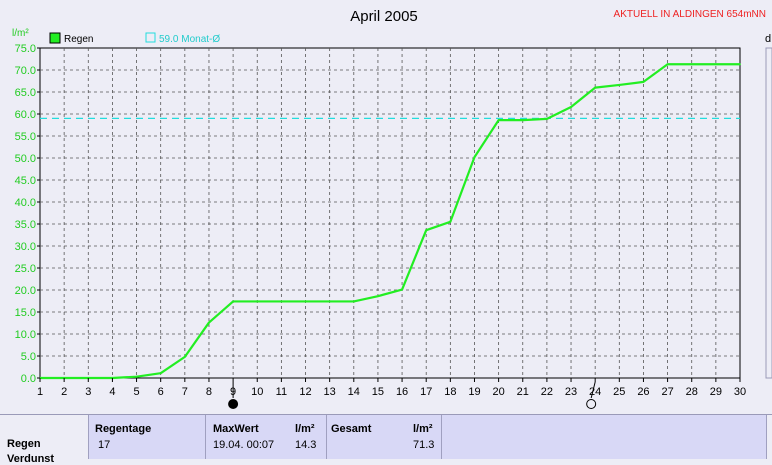 This screenshot has width=772, height=465. Describe the element at coordinates (25, 137) in the screenshot. I see `y-tick-label: 55.0` at that location.